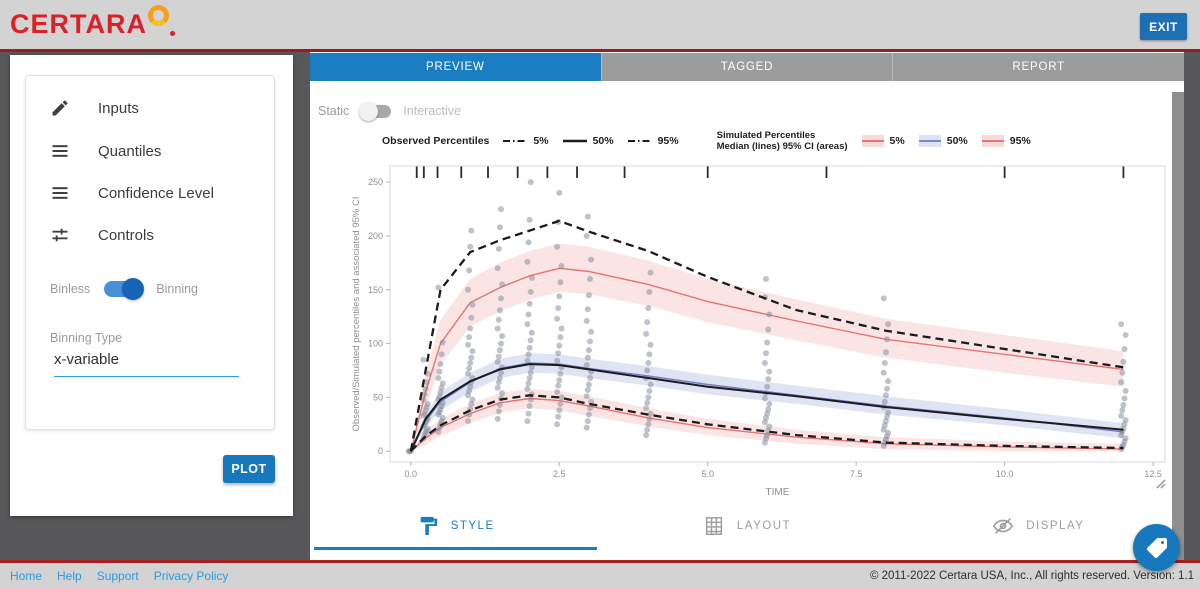 The image size is (1200, 589). What do you see at coordinates (1003, 526) in the screenshot?
I see `eye-off-icon` at bounding box center [1003, 526].